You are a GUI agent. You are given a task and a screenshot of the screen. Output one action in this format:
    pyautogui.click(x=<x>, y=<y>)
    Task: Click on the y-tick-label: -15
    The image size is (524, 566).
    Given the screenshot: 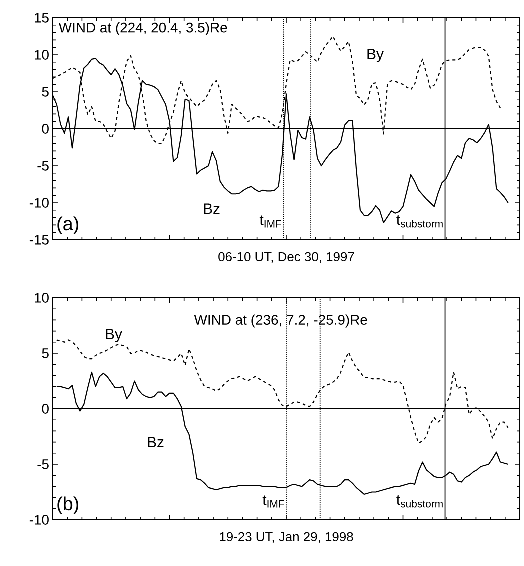 What is the action you would take?
    pyautogui.click(x=39, y=240)
    